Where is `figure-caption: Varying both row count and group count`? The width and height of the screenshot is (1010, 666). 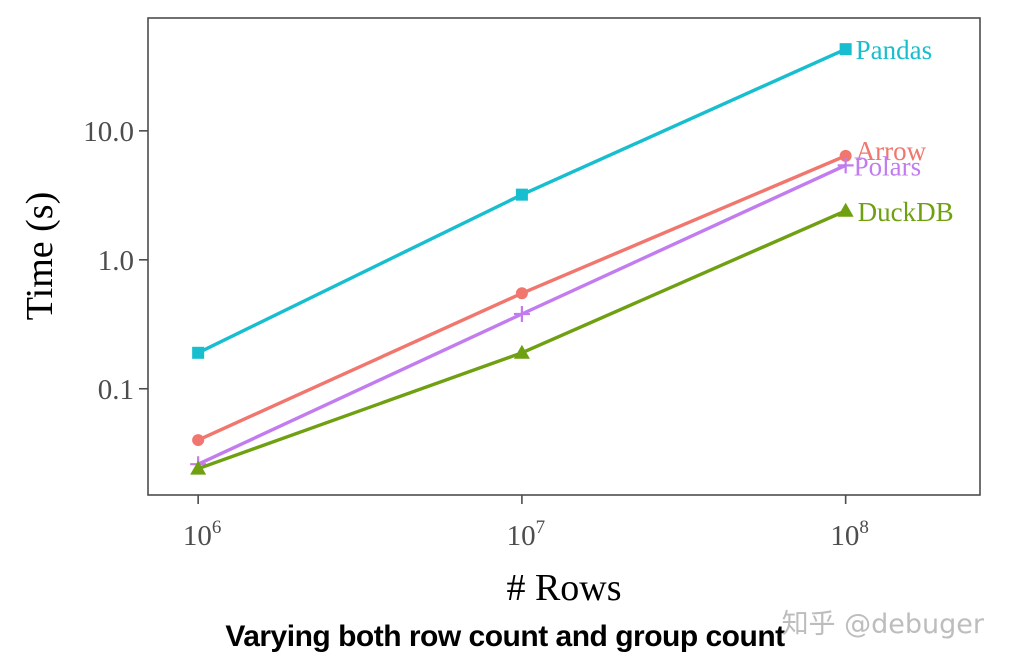 figure-caption: Varying both row count and group count is located at coordinates (505, 636).